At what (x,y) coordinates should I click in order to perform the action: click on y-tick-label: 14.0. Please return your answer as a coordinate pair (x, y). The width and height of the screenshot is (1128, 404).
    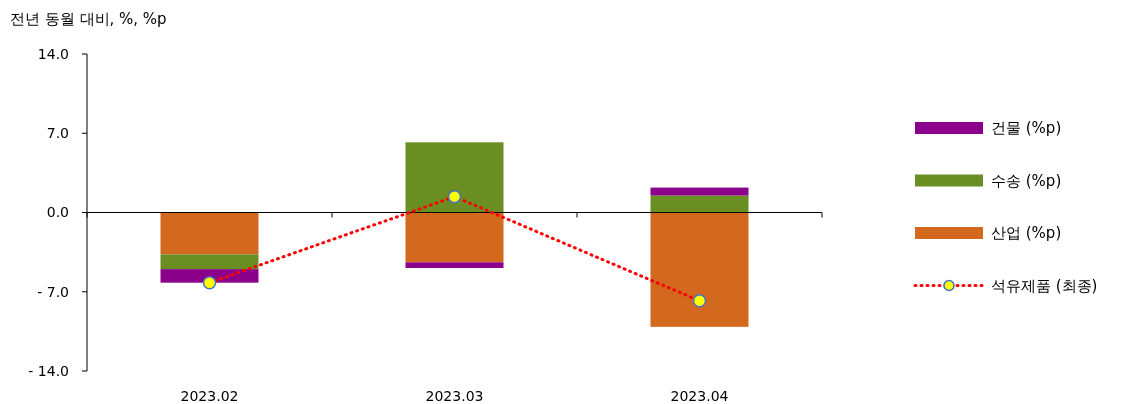
    Looking at the image, I should click on (53, 53).